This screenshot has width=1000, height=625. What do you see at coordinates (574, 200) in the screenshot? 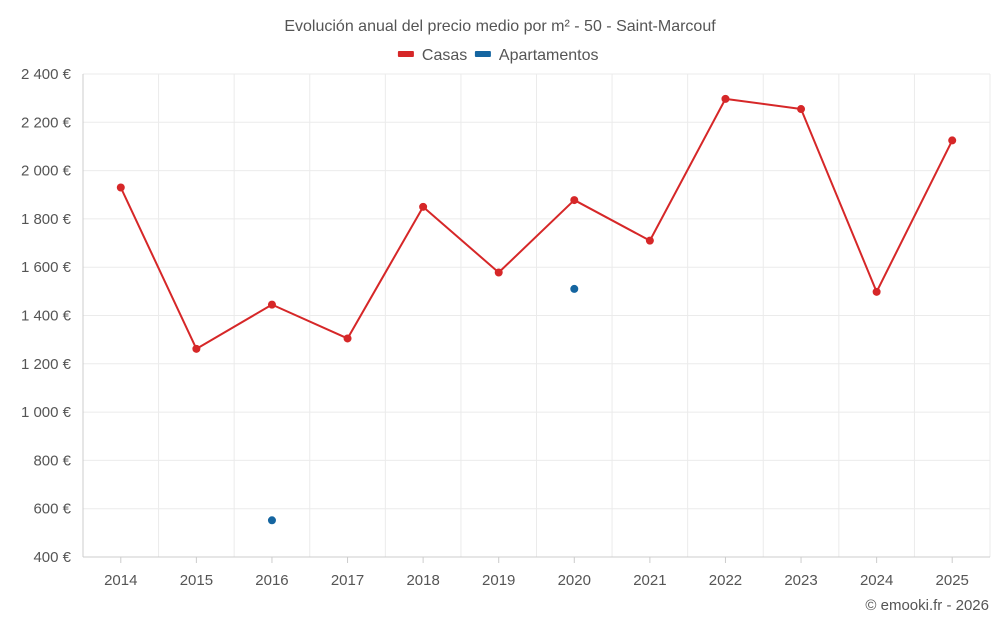
I see `data-point-casas-2020` at bounding box center [574, 200].